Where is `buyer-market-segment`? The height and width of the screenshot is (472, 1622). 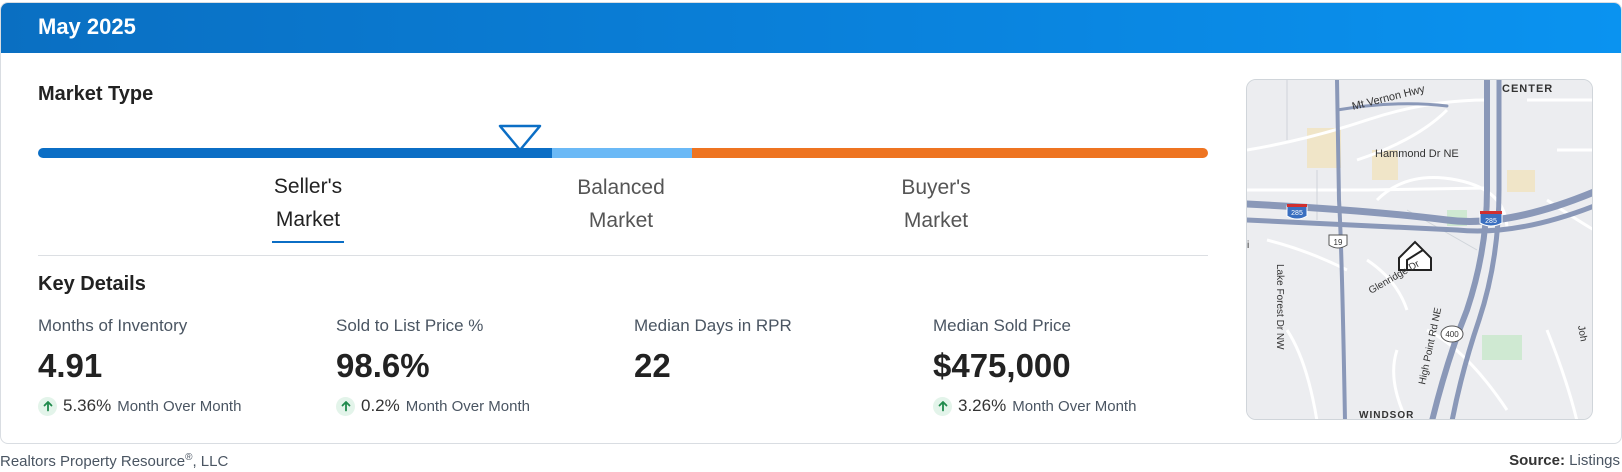
buyer-market-segment is located at coordinates (950, 153).